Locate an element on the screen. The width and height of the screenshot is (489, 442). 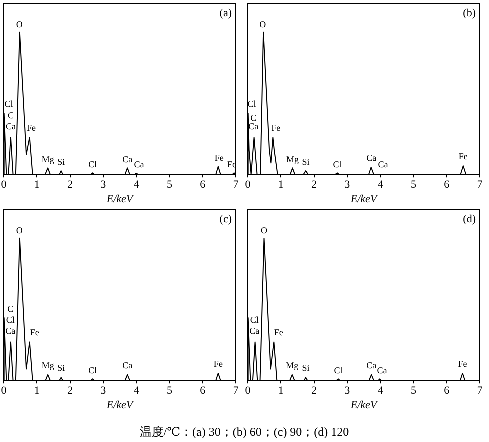
chart-title: (d) is located at coordinates (469, 219).